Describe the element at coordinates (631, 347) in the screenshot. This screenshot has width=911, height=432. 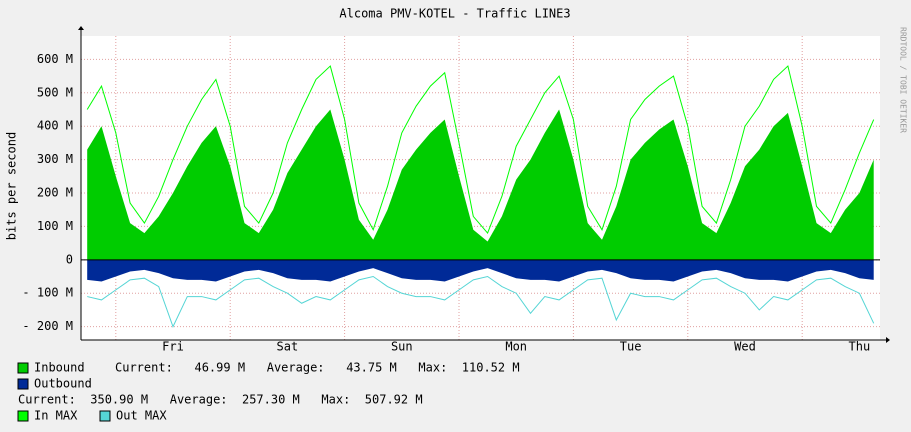
I see `x-tick-label: Tue` at that location.